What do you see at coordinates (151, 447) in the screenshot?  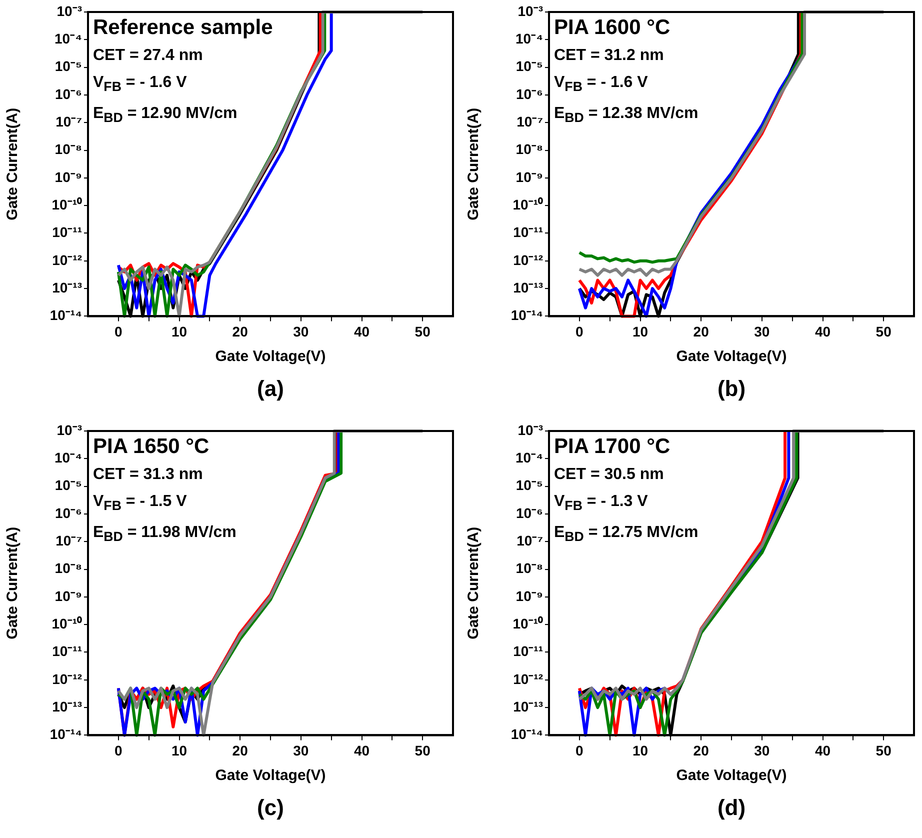 I see `chart-title: PIA 1650 °C` at bounding box center [151, 447].